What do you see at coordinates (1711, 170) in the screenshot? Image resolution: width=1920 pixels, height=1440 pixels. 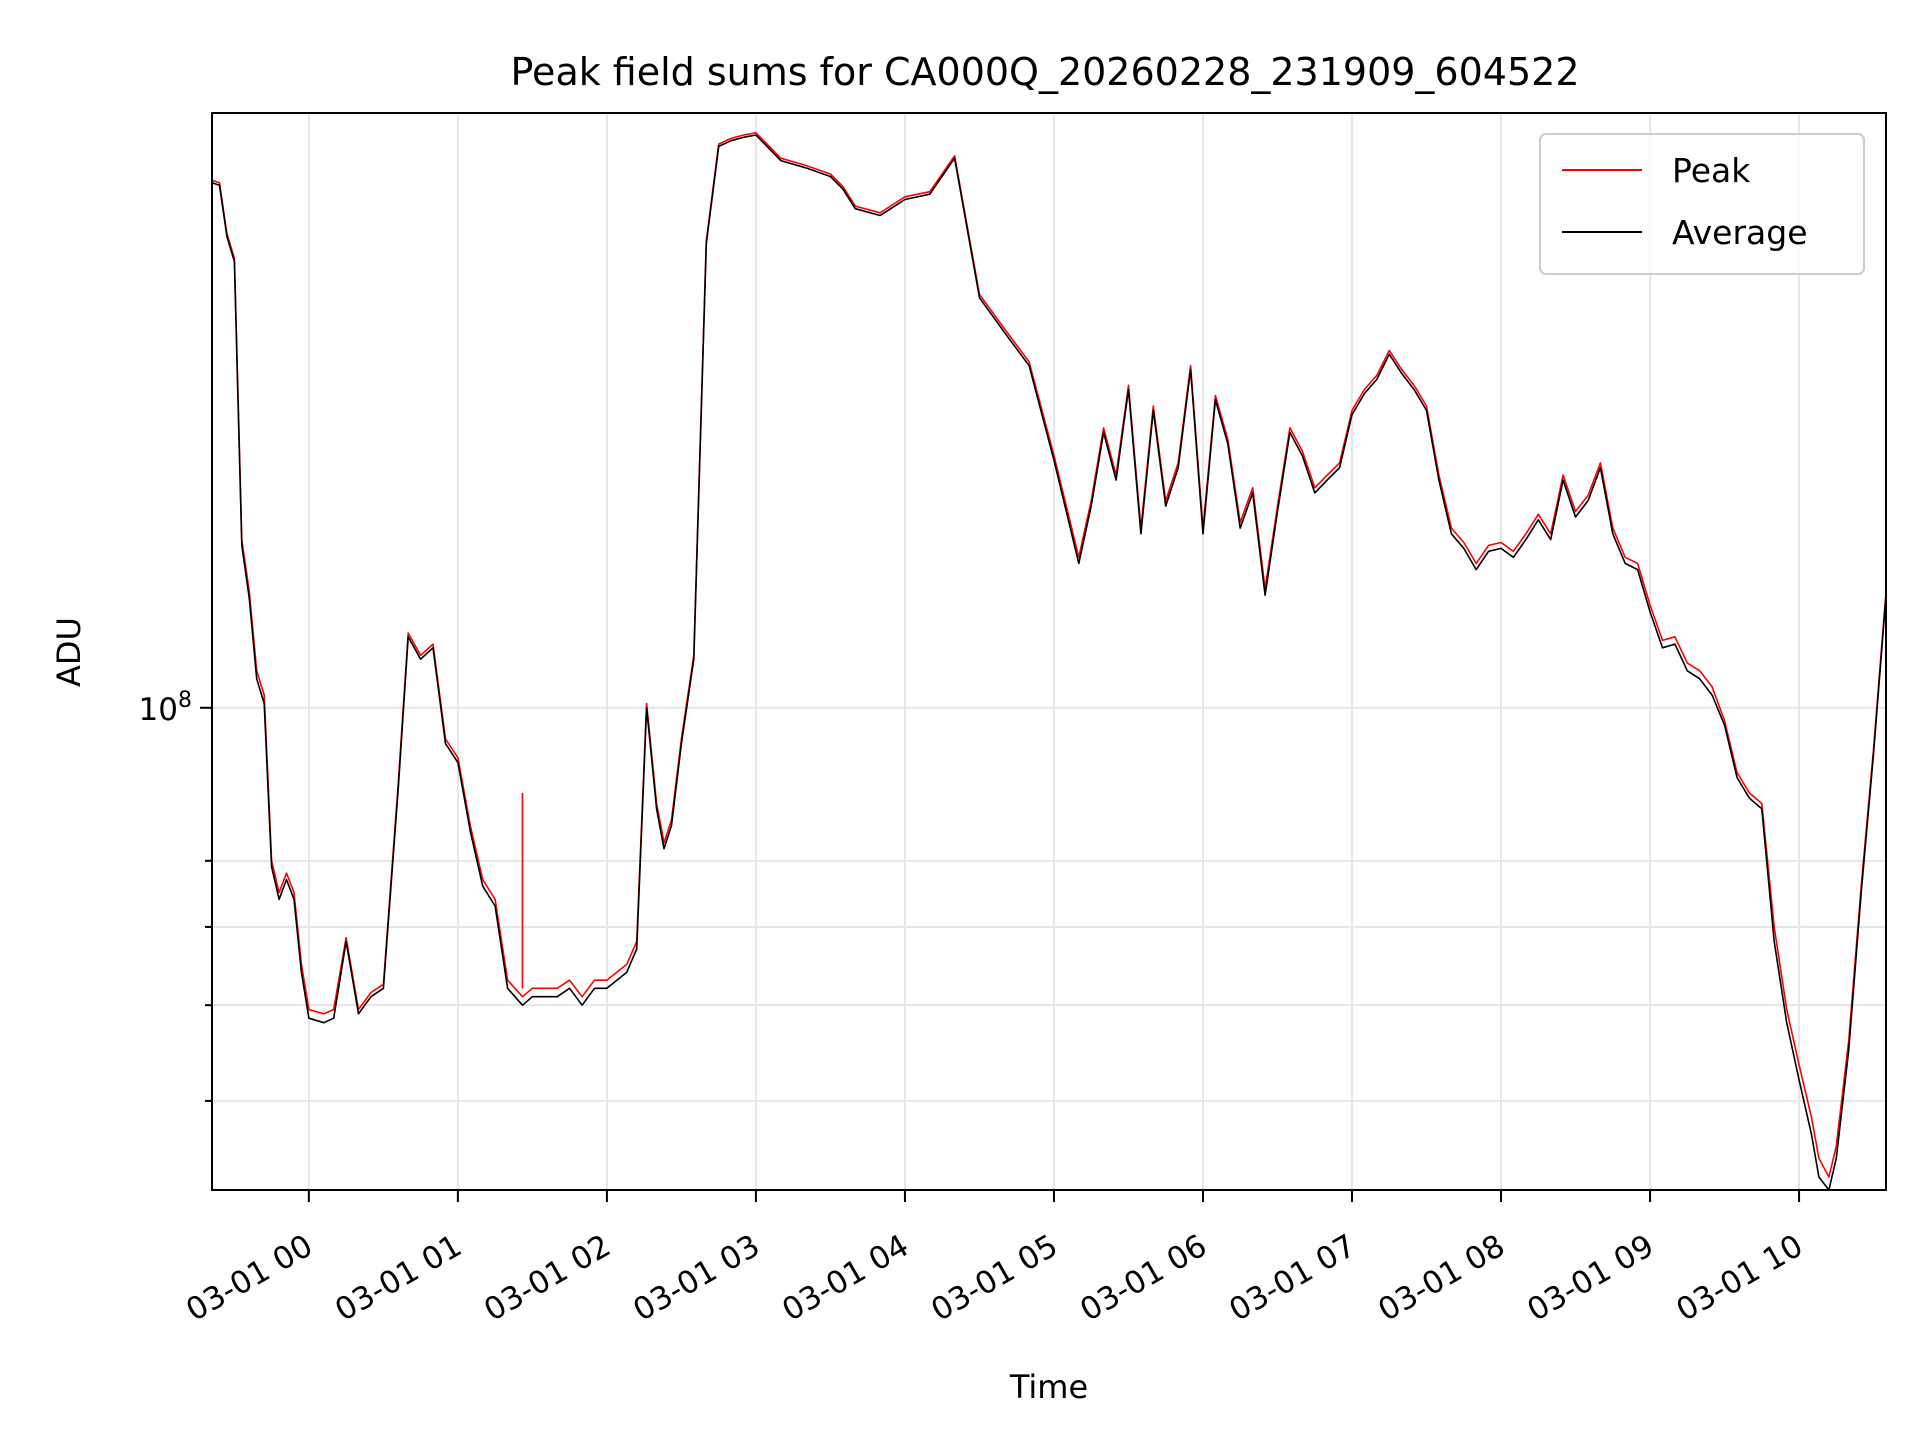 I see `legend-peak-label: Peak` at bounding box center [1711, 170].